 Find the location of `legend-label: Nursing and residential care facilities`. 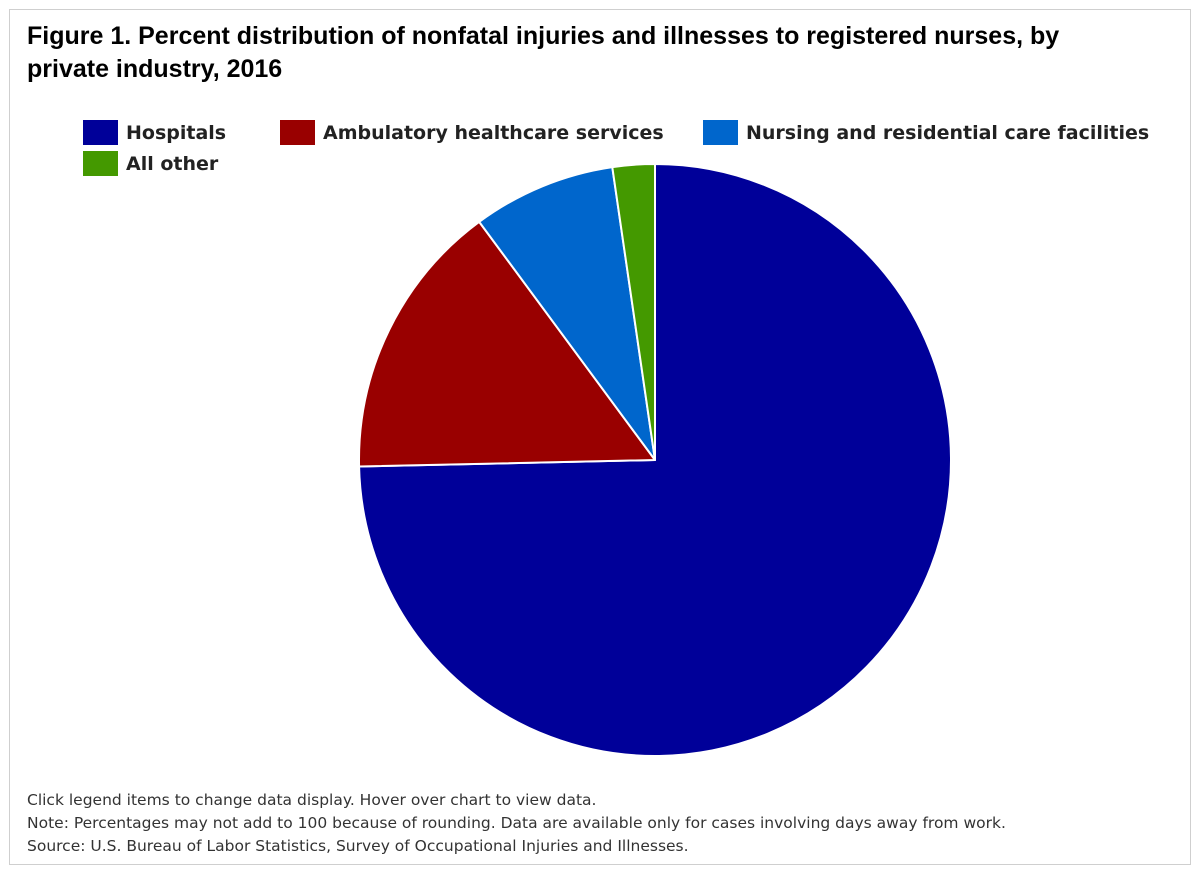

legend-label: Nursing and residential care facilities is located at coordinates (948, 132).